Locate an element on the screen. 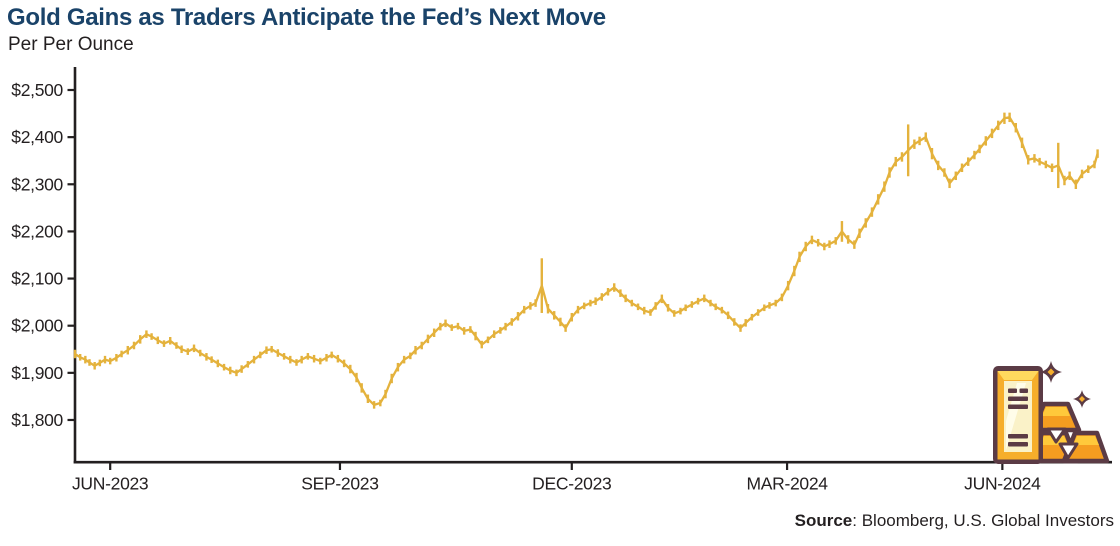 Image resolution: width=1120 pixels, height=546 pixels. gold-bar-top-bevel is located at coordinates (1018, 375).